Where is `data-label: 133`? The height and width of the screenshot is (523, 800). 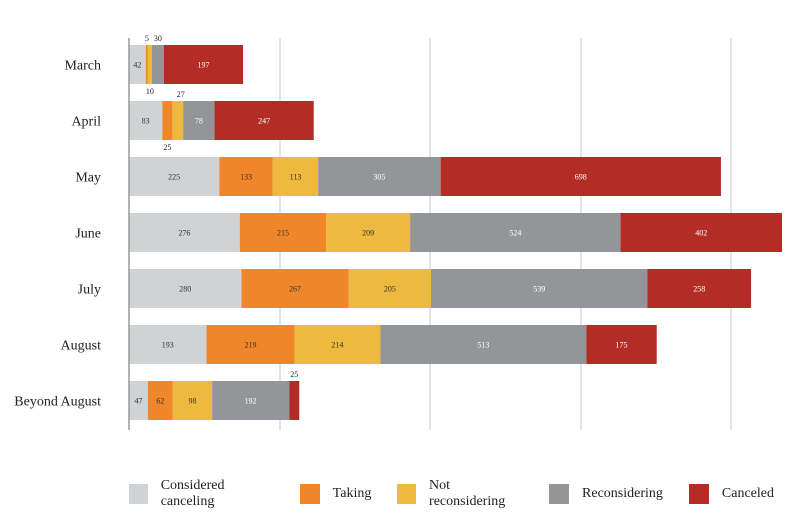
data-label: 133 is located at coordinates (246, 177).